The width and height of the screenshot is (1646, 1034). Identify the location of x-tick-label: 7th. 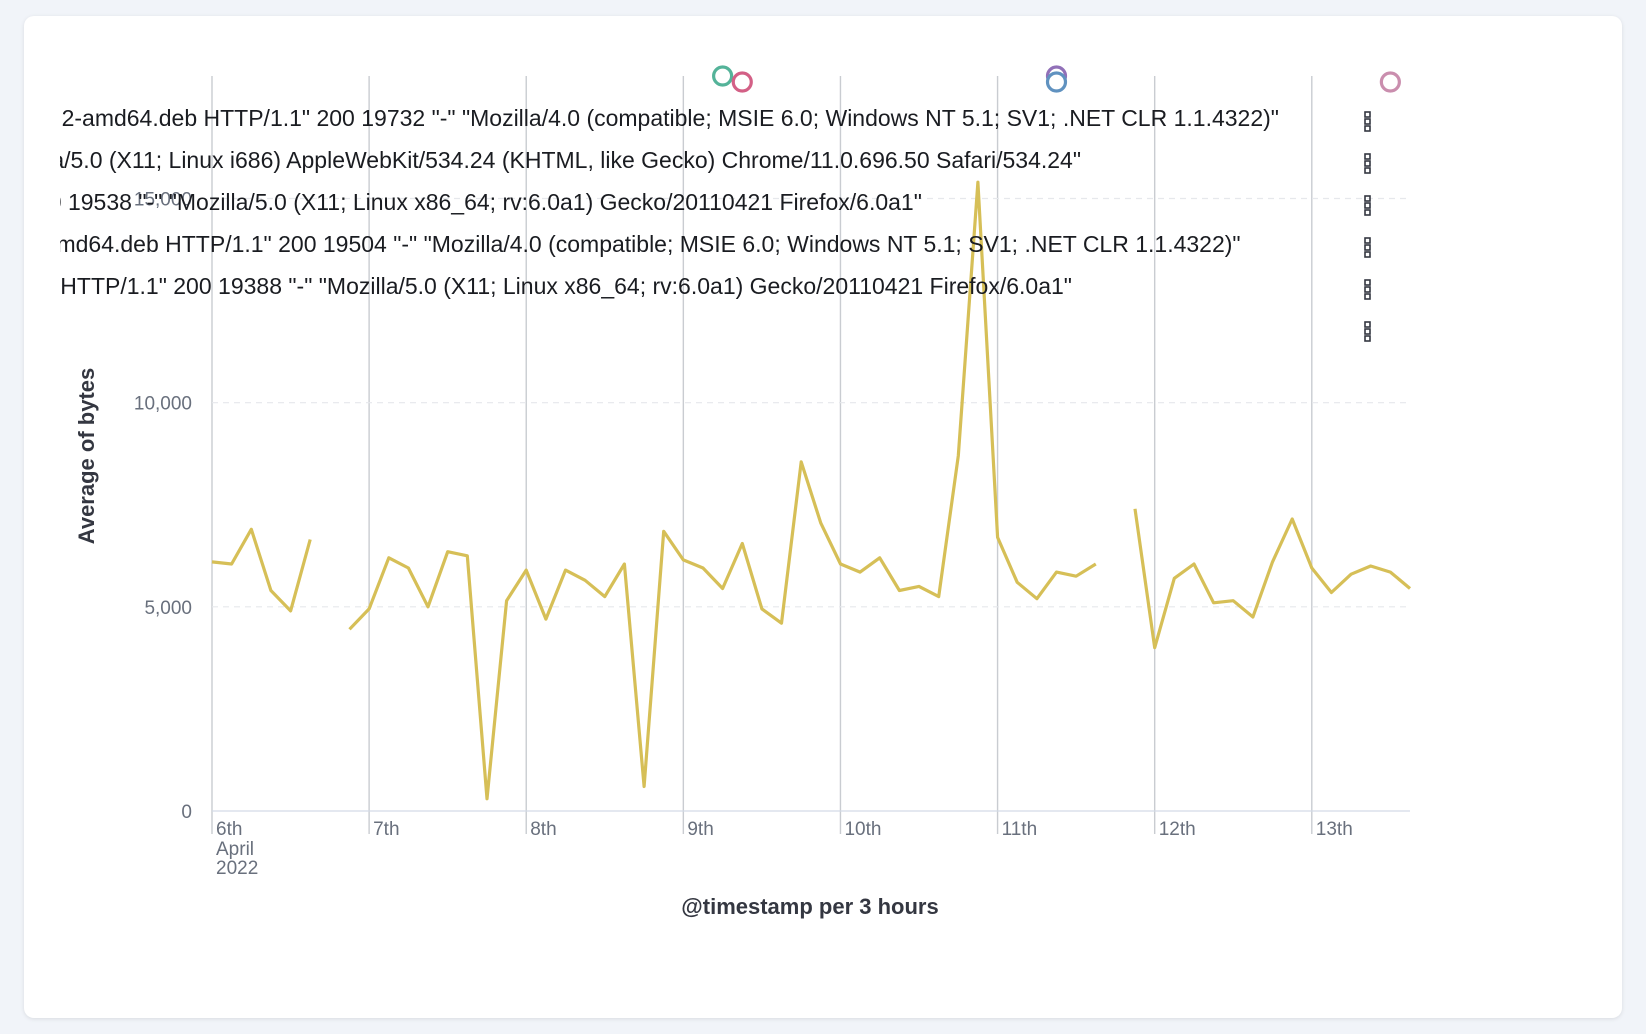
(386, 829).